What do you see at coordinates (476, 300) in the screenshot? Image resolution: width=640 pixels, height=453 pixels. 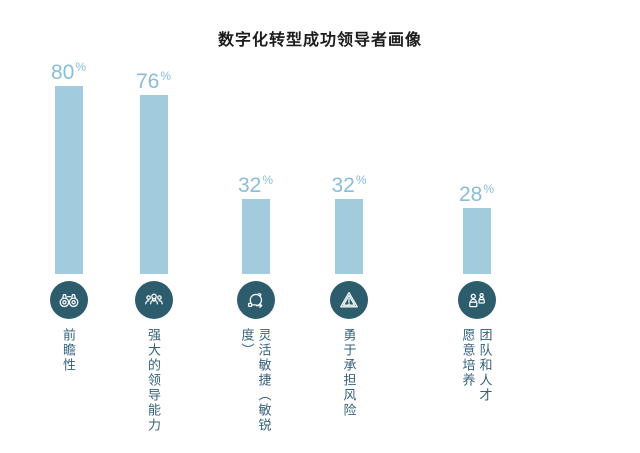 I see `talent-development-icon` at bounding box center [476, 300].